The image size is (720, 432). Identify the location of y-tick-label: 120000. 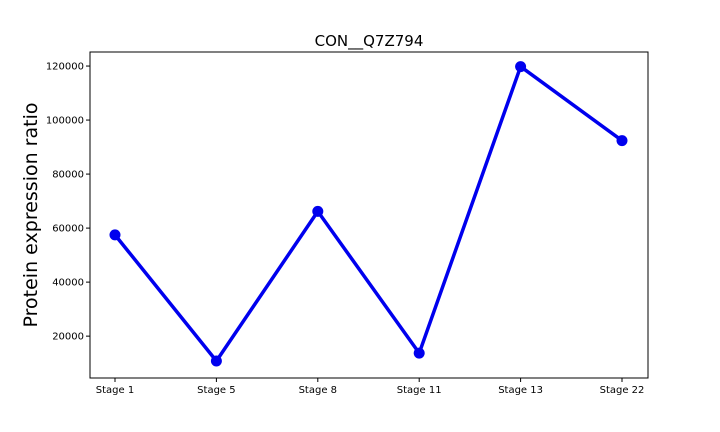
(65, 67).